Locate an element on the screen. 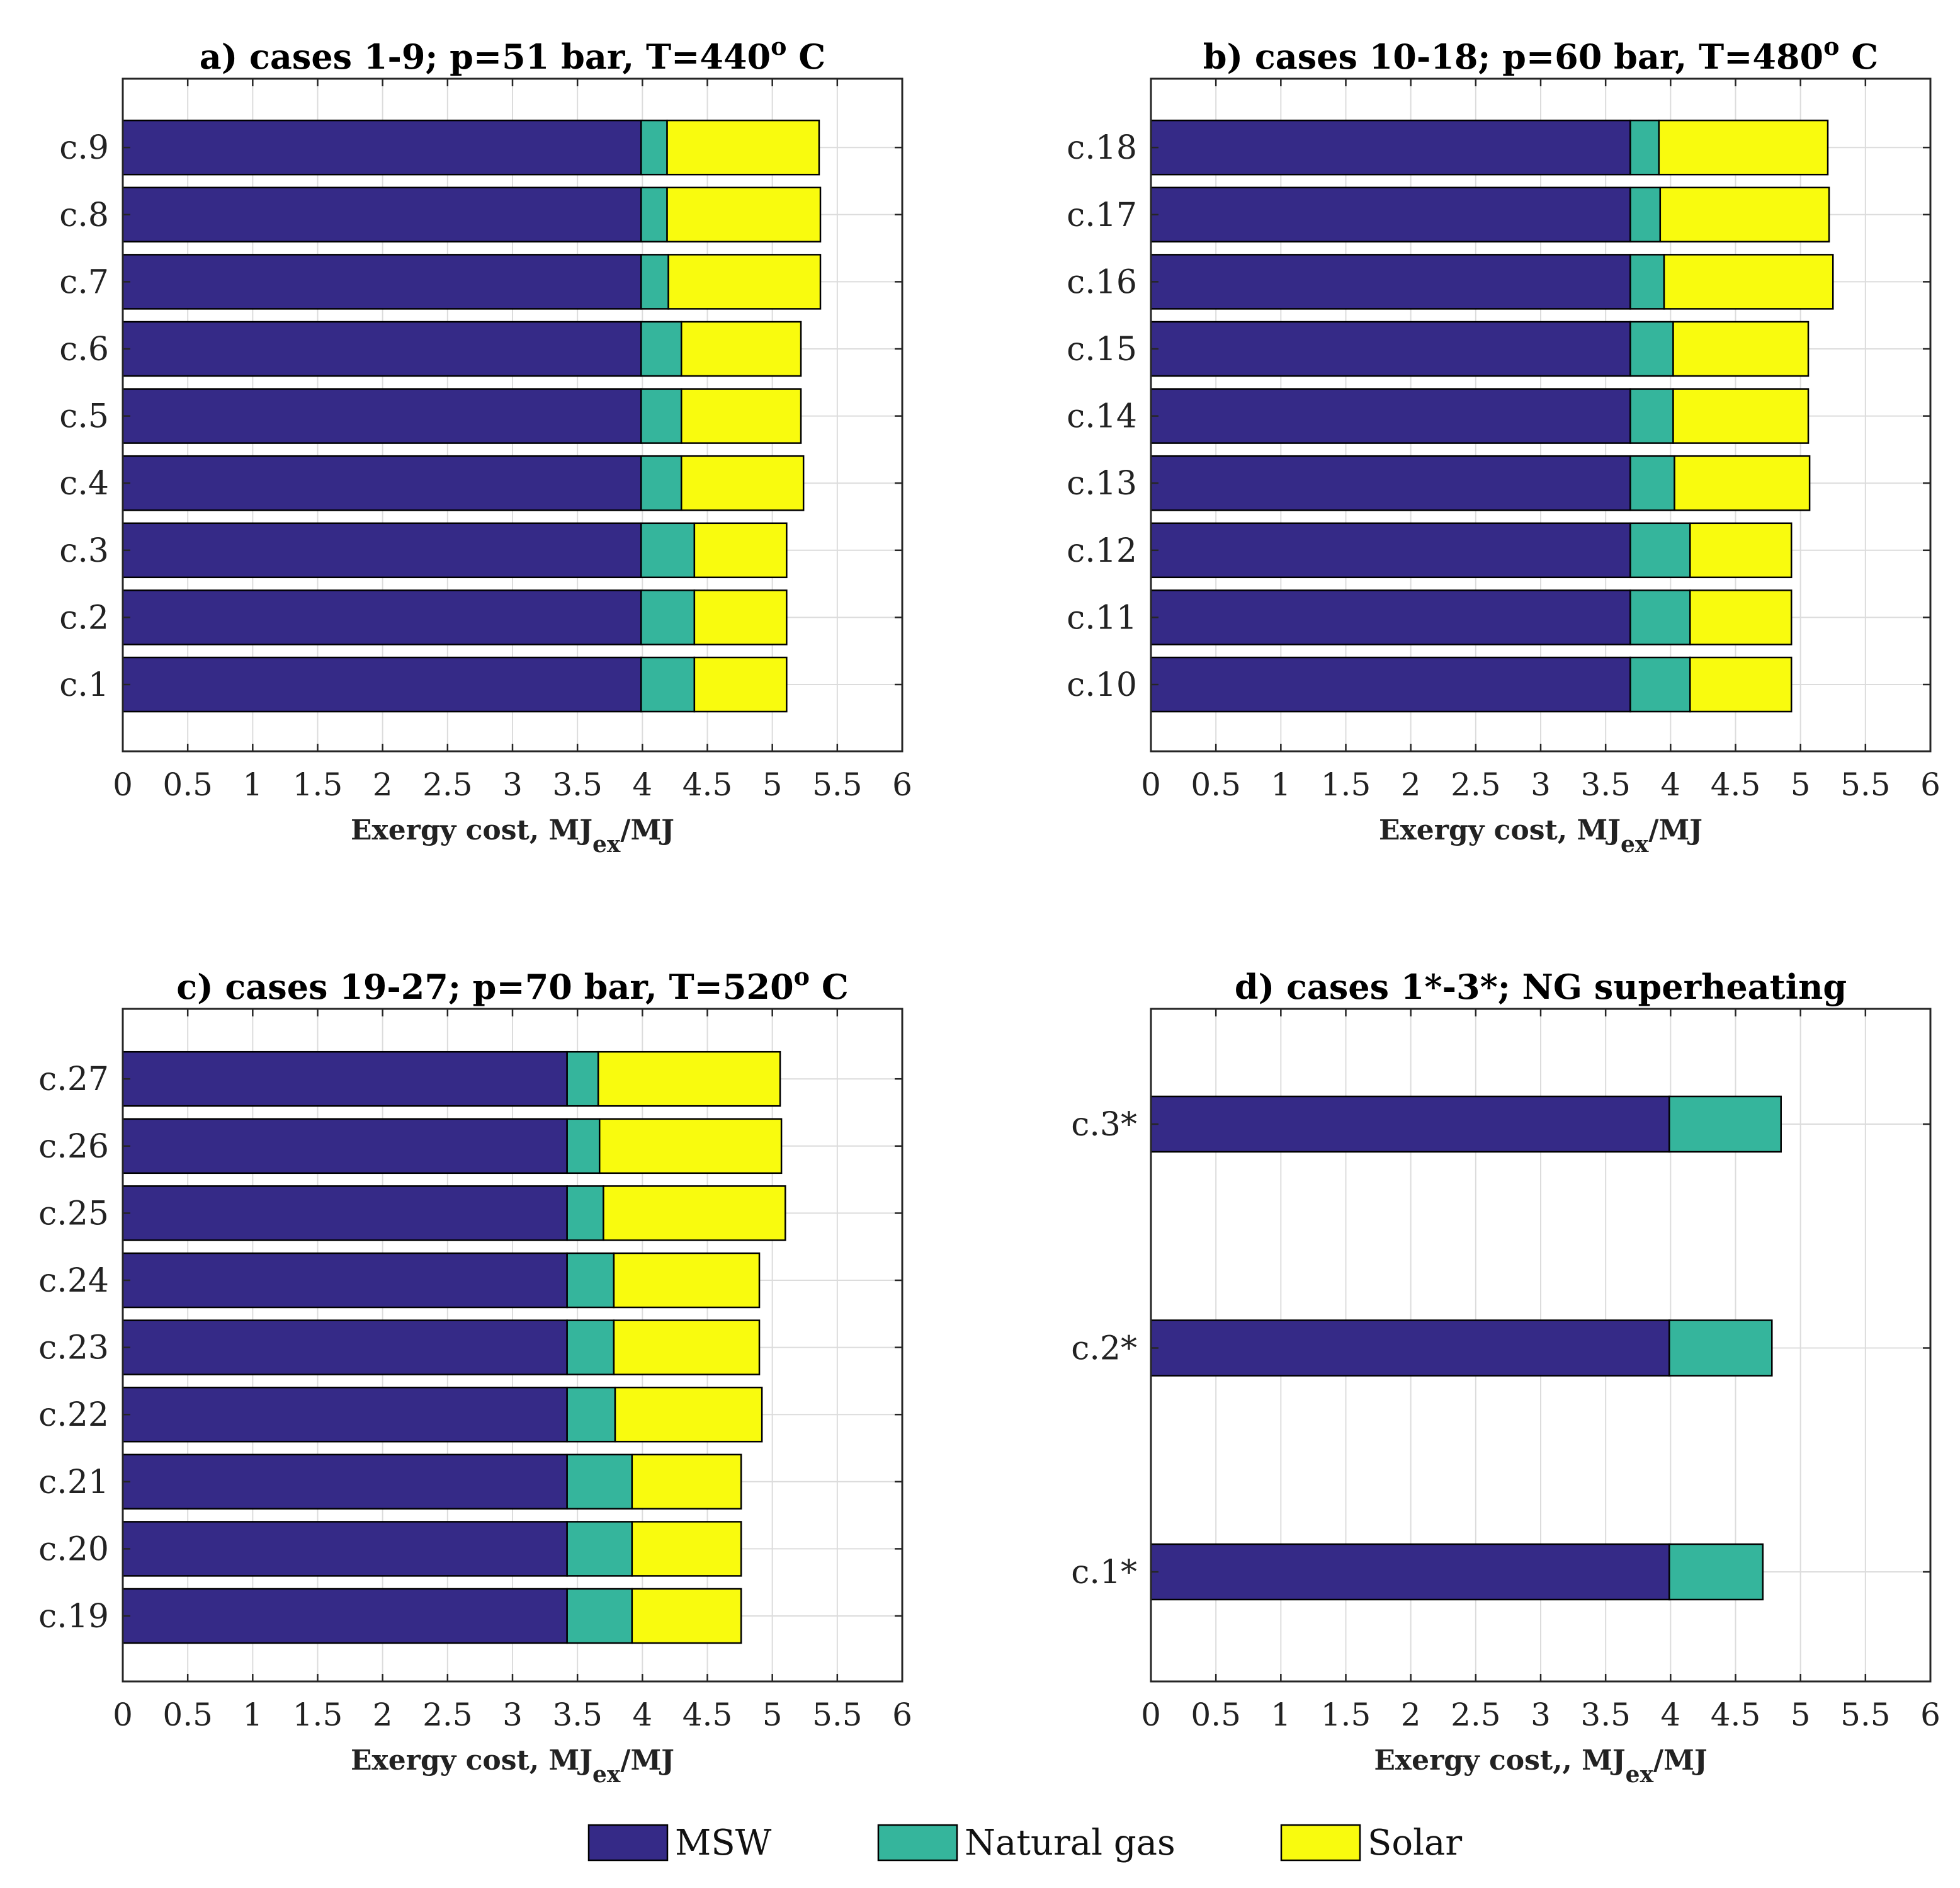 Image resolution: width=1960 pixels, height=1888 pixels. legend-item-natural-gas: Natural gas is located at coordinates (1026, 1843).